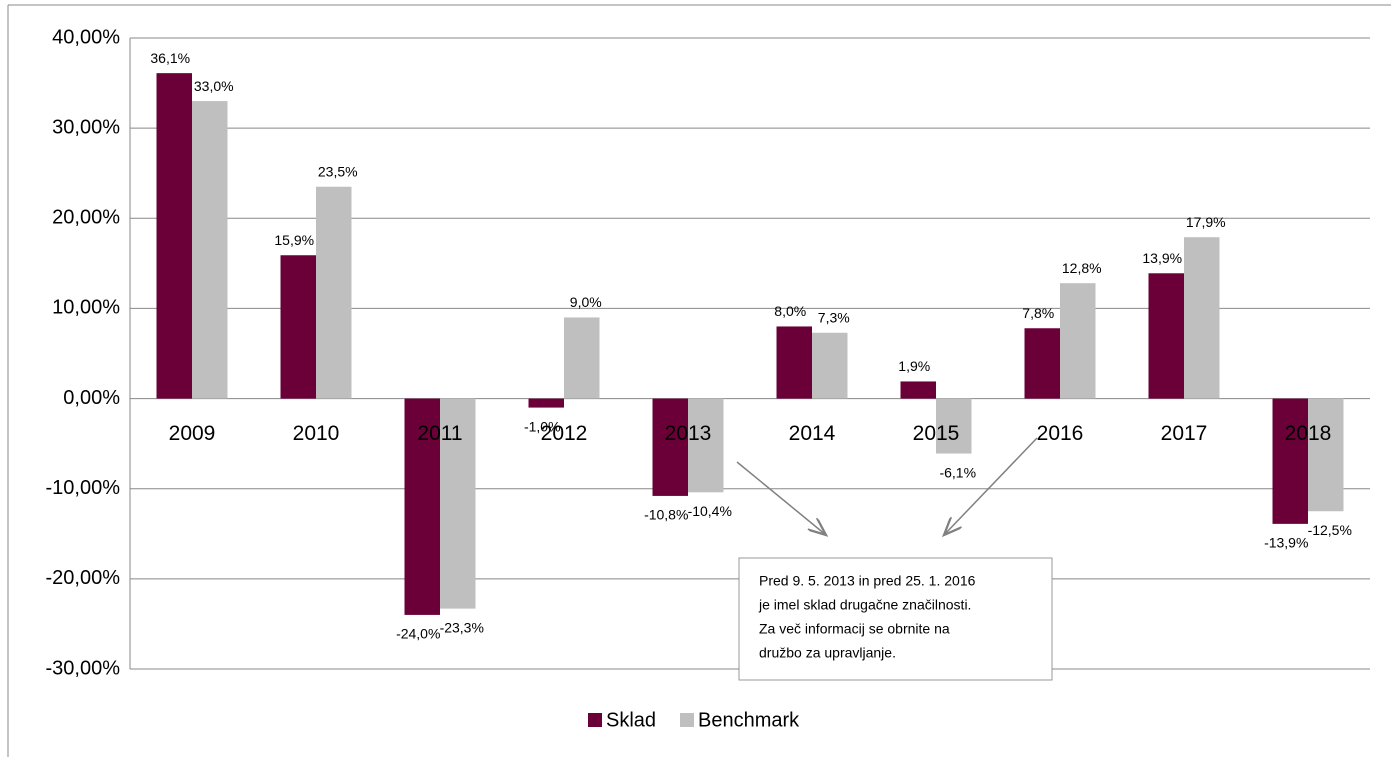 The width and height of the screenshot is (1391, 762). What do you see at coordinates (316, 433) in the screenshot?
I see `x-tick-label: 2010` at bounding box center [316, 433].